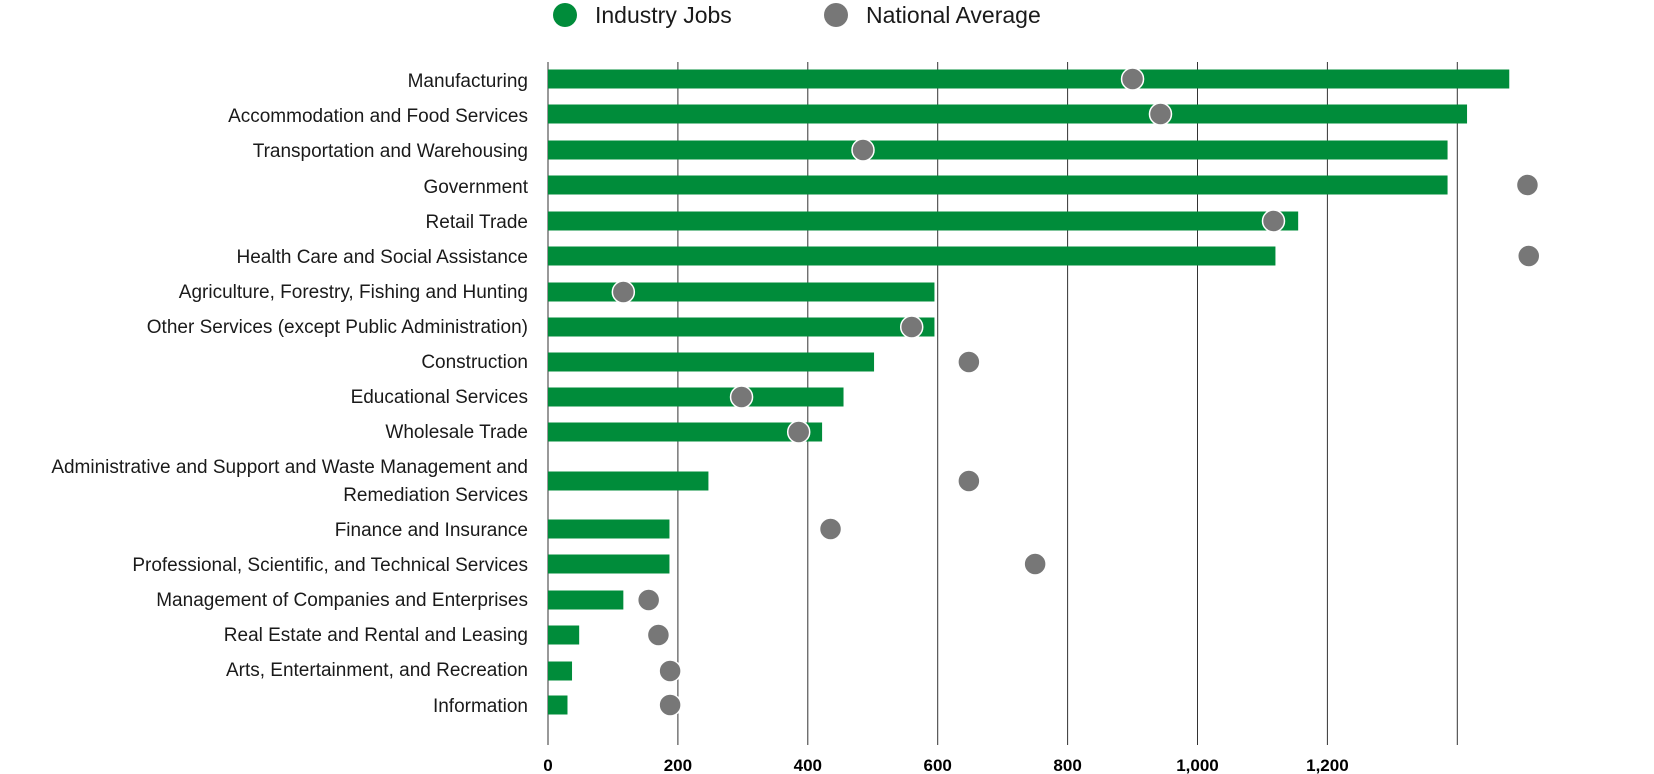 The height and width of the screenshot is (774, 1654). What do you see at coordinates (938, 765) in the screenshot?
I see `x-tick-label: 600` at bounding box center [938, 765].